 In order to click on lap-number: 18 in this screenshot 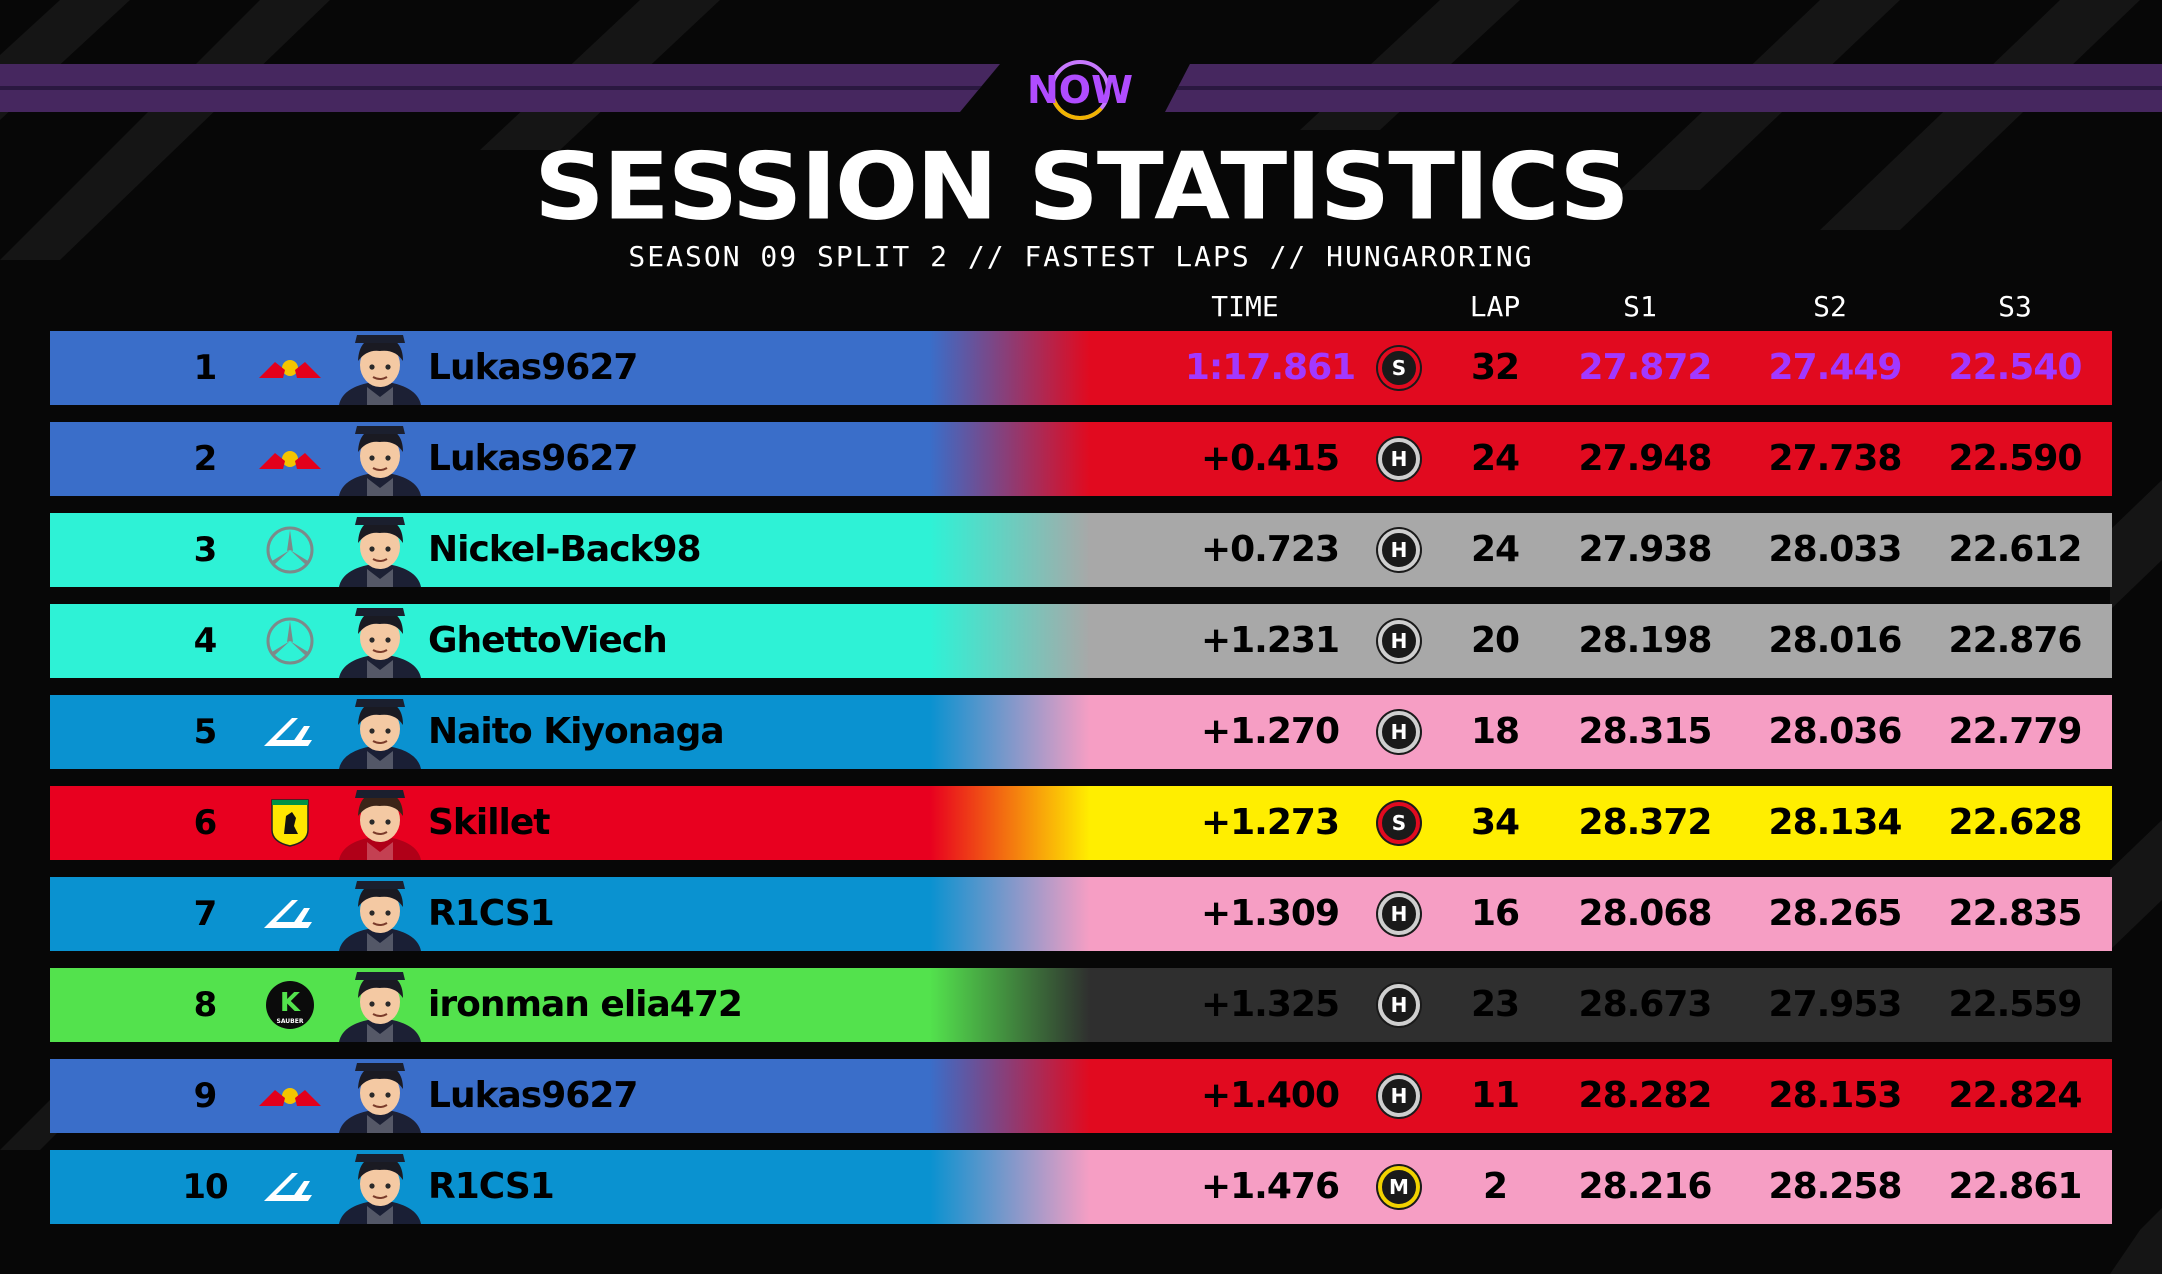, I will do `click(1495, 731)`.